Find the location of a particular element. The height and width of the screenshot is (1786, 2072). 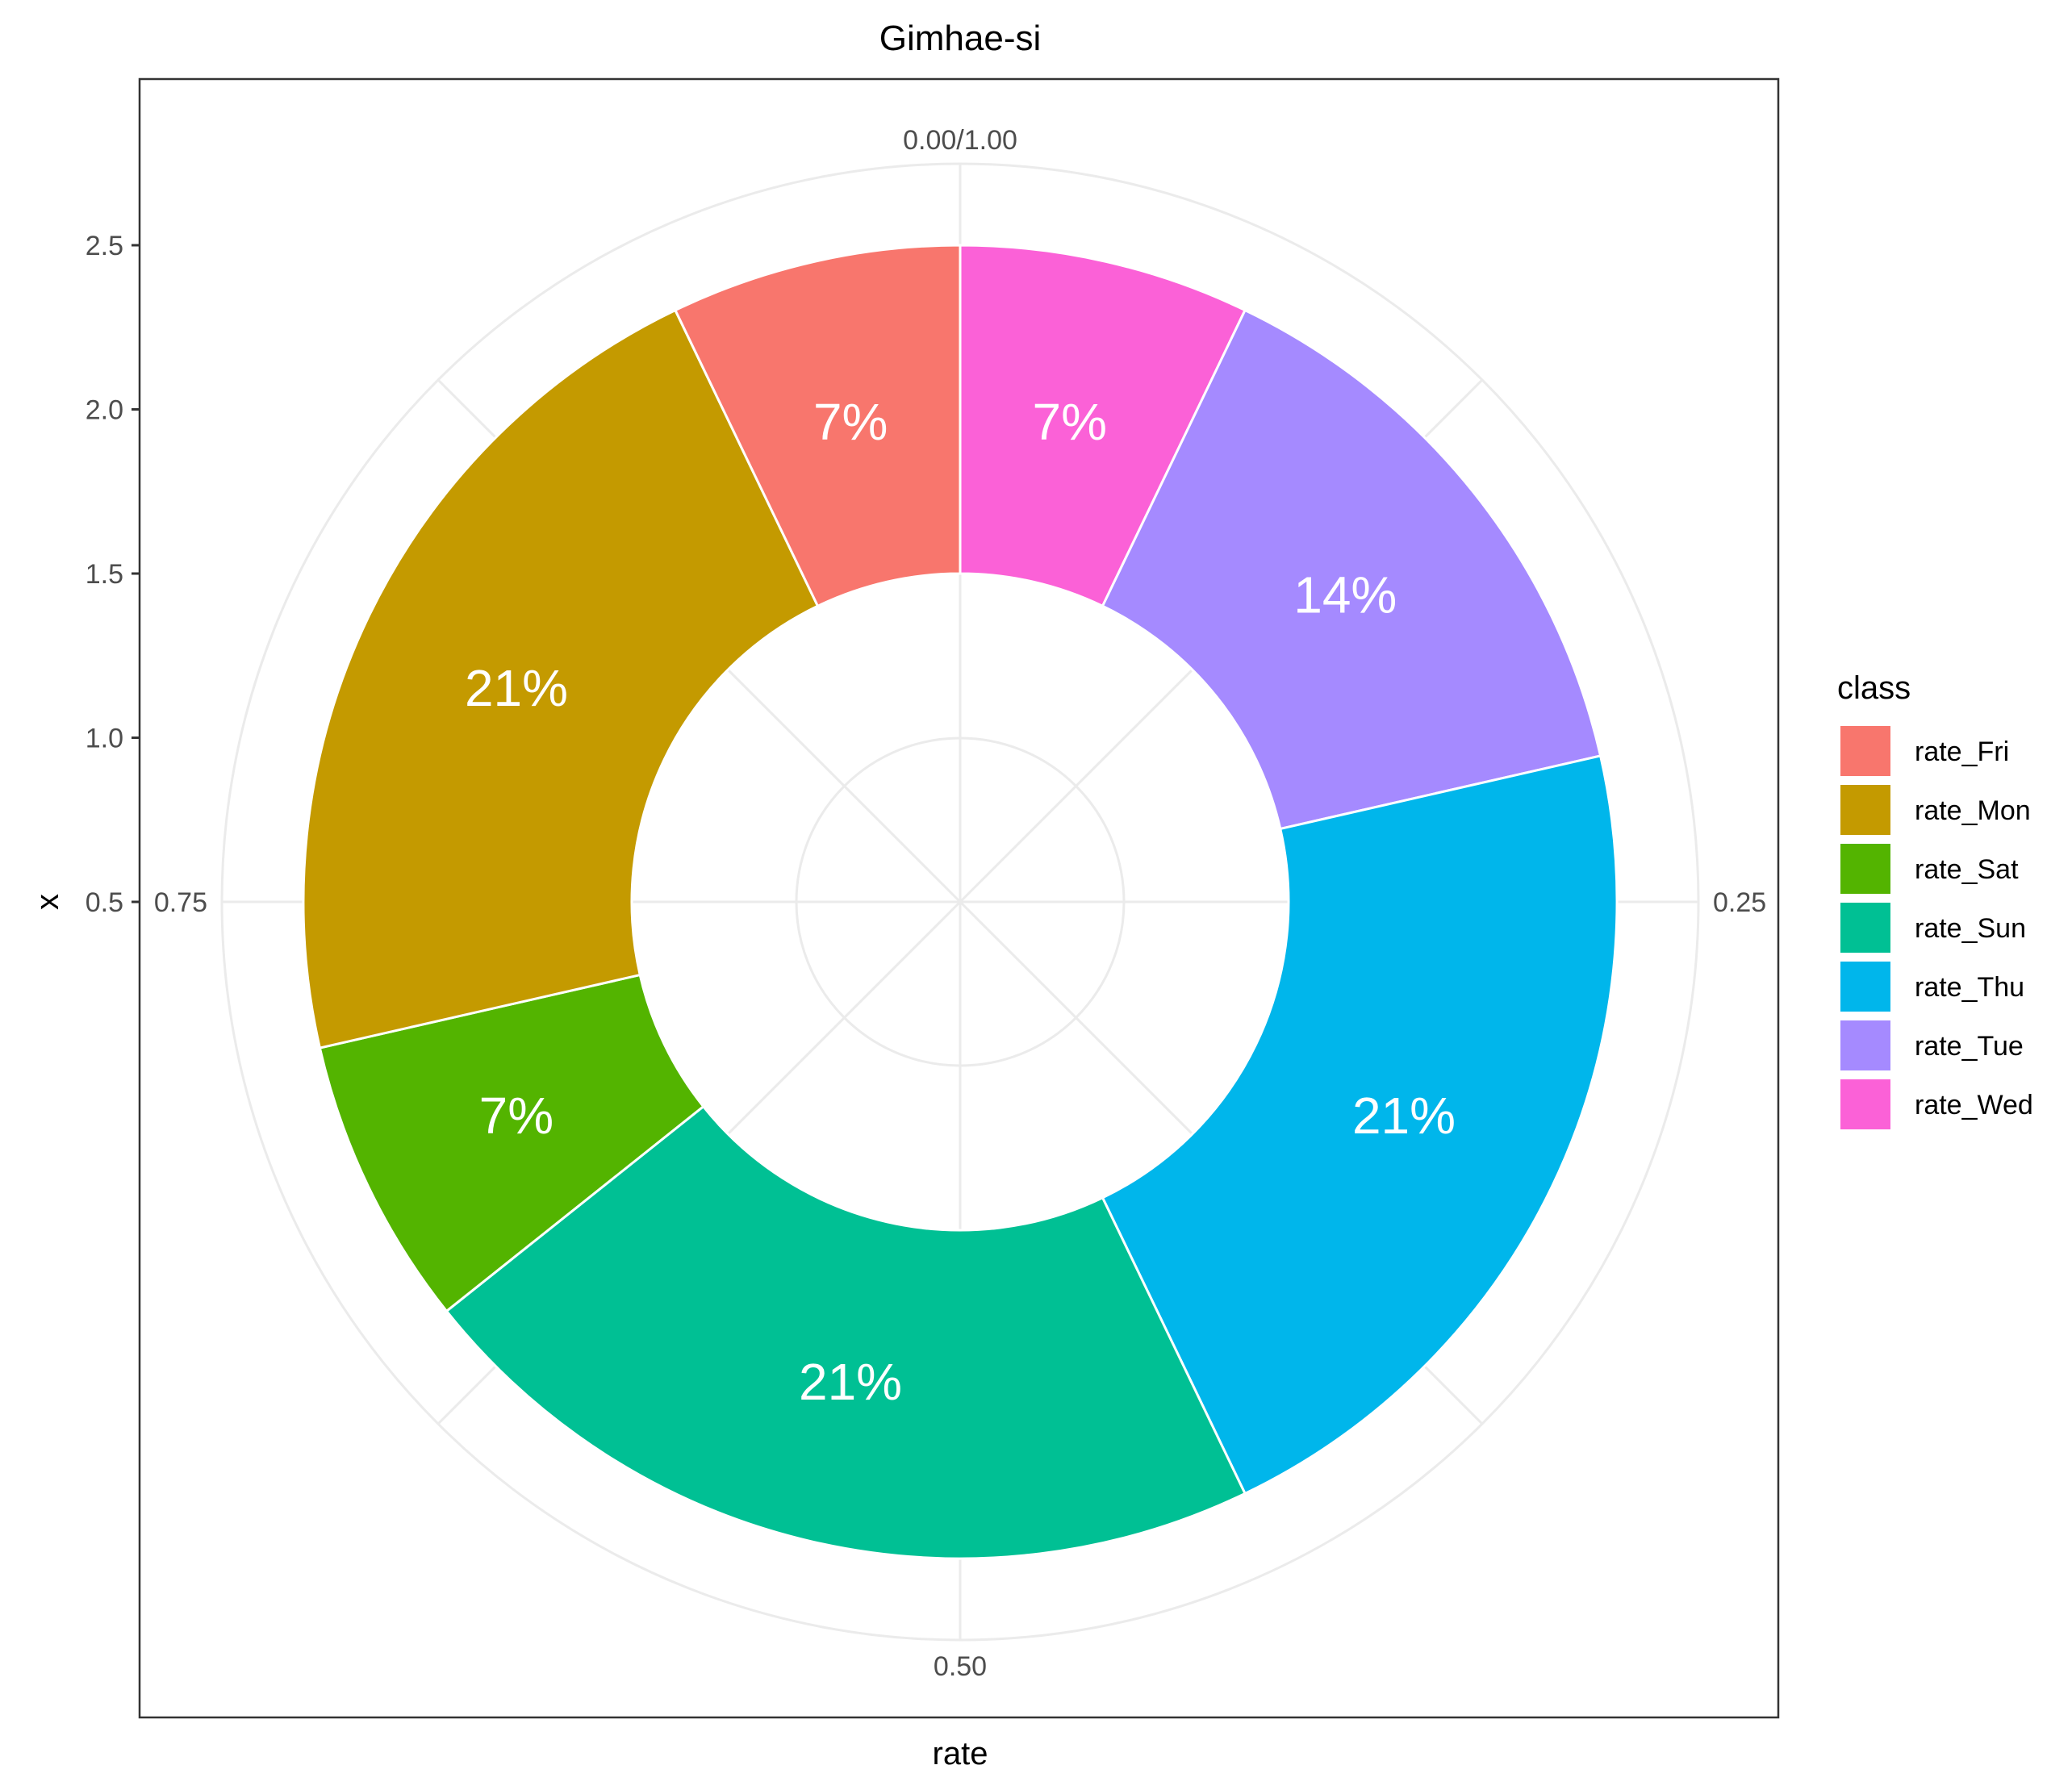

legend-key-rate-mon is located at coordinates (1865, 810).